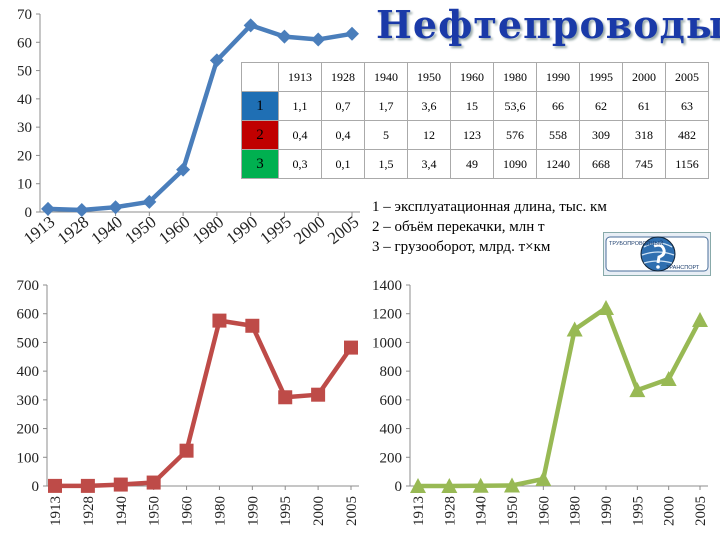  Describe the element at coordinates (515, 164) in the screenshot. I see `table-cell: 1090` at that location.